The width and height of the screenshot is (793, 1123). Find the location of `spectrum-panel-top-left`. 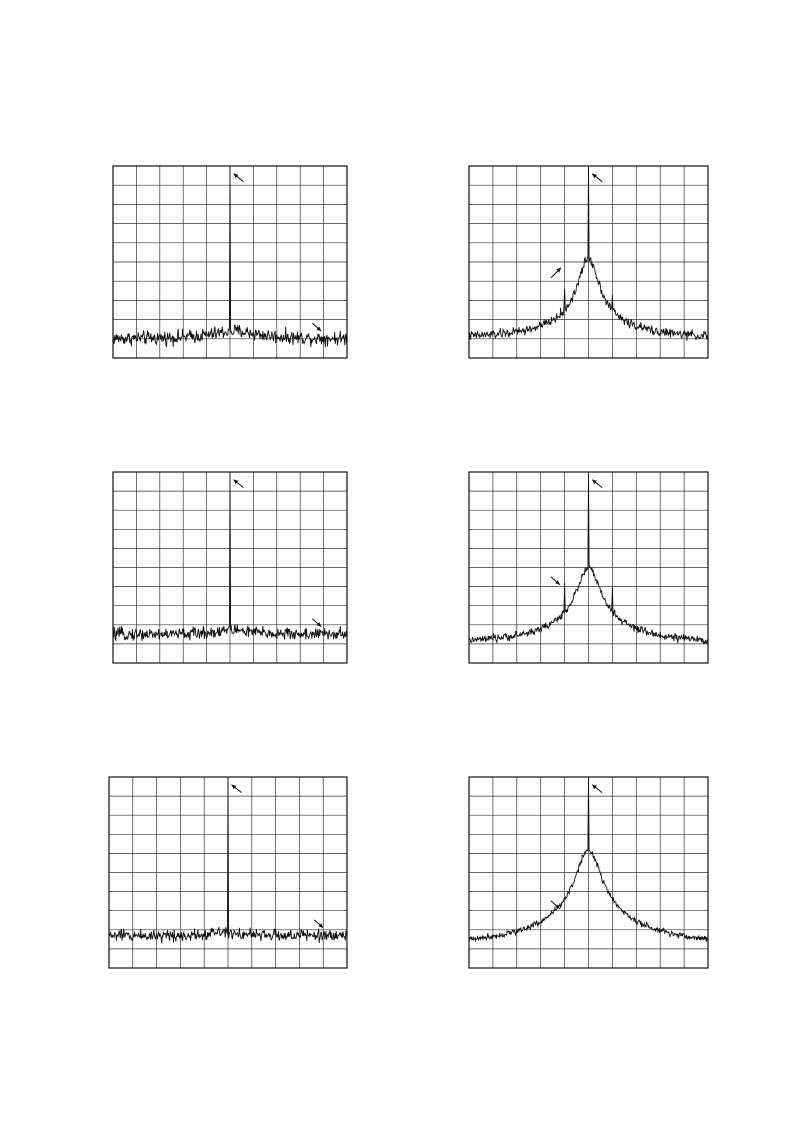

spectrum-panel-top-left is located at coordinates (230, 262).